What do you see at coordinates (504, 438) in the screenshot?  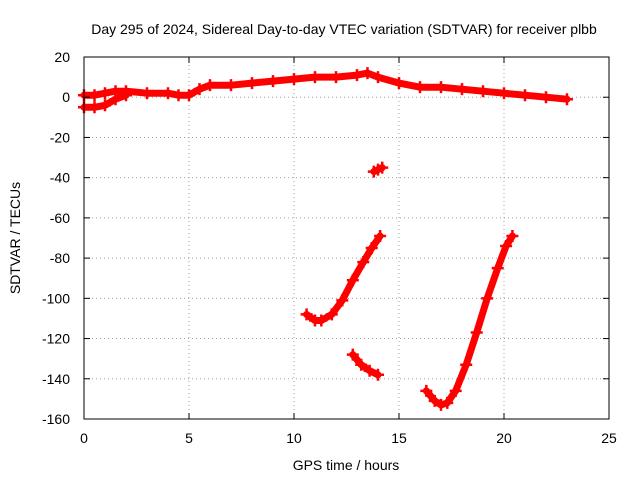 I see `x-tick-label: 20` at bounding box center [504, 438].